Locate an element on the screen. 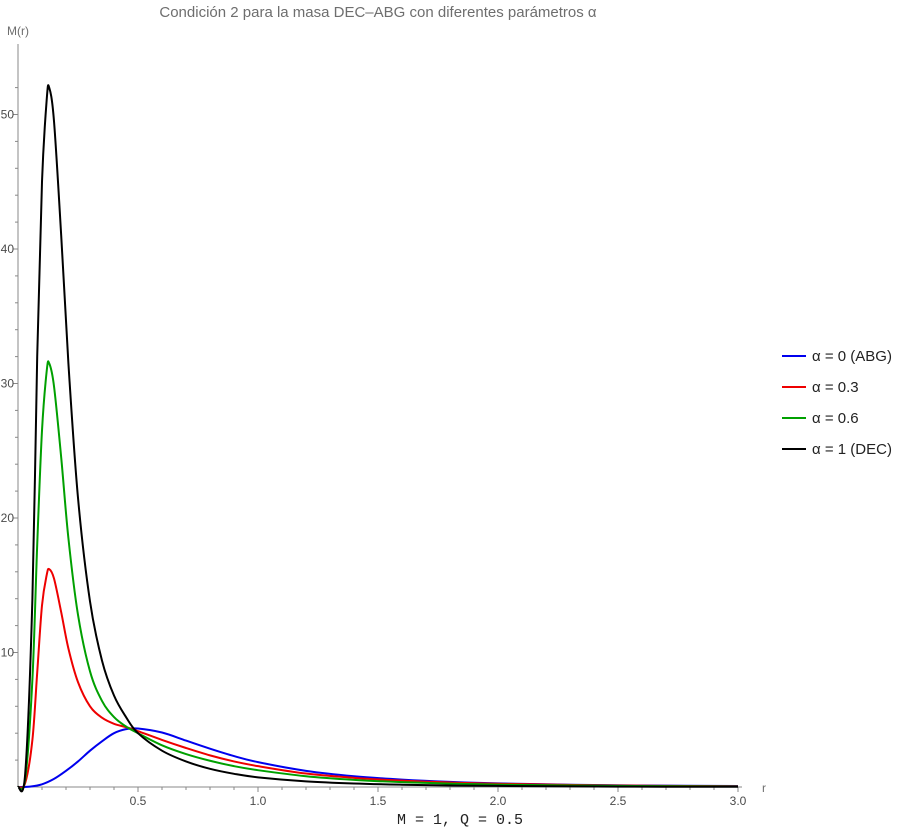  x-tick-label: 0.5 is located at coordinates (138, 801).